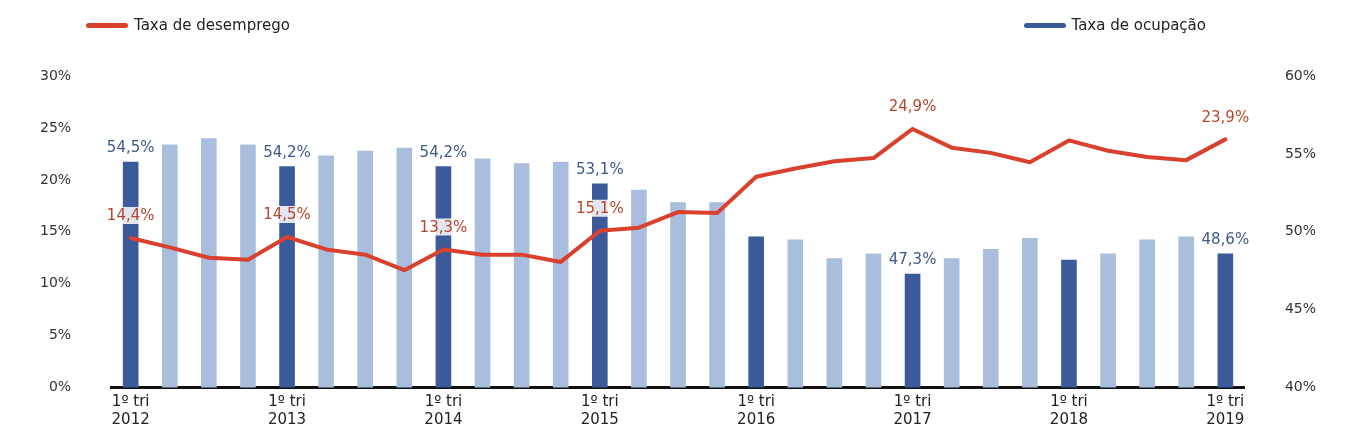 The width and height of the screenshot is (1356, 436). Describe the element at coordinates (912, 259) in the screenshot. I see `data-label: 47,3%` at that location.